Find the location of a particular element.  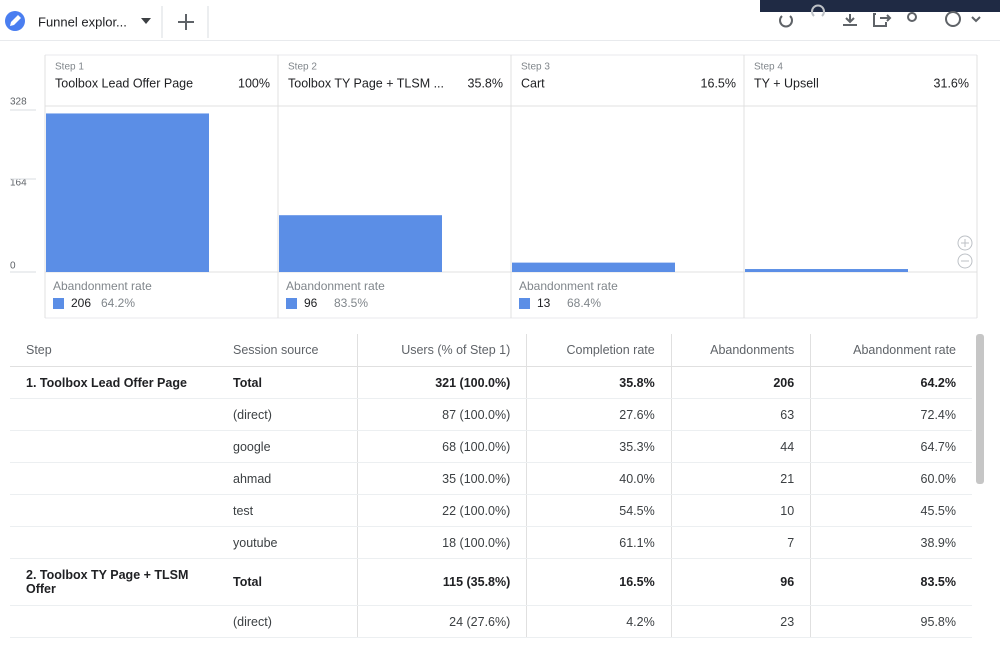

scrollbar is located at coordinates (980, 409).